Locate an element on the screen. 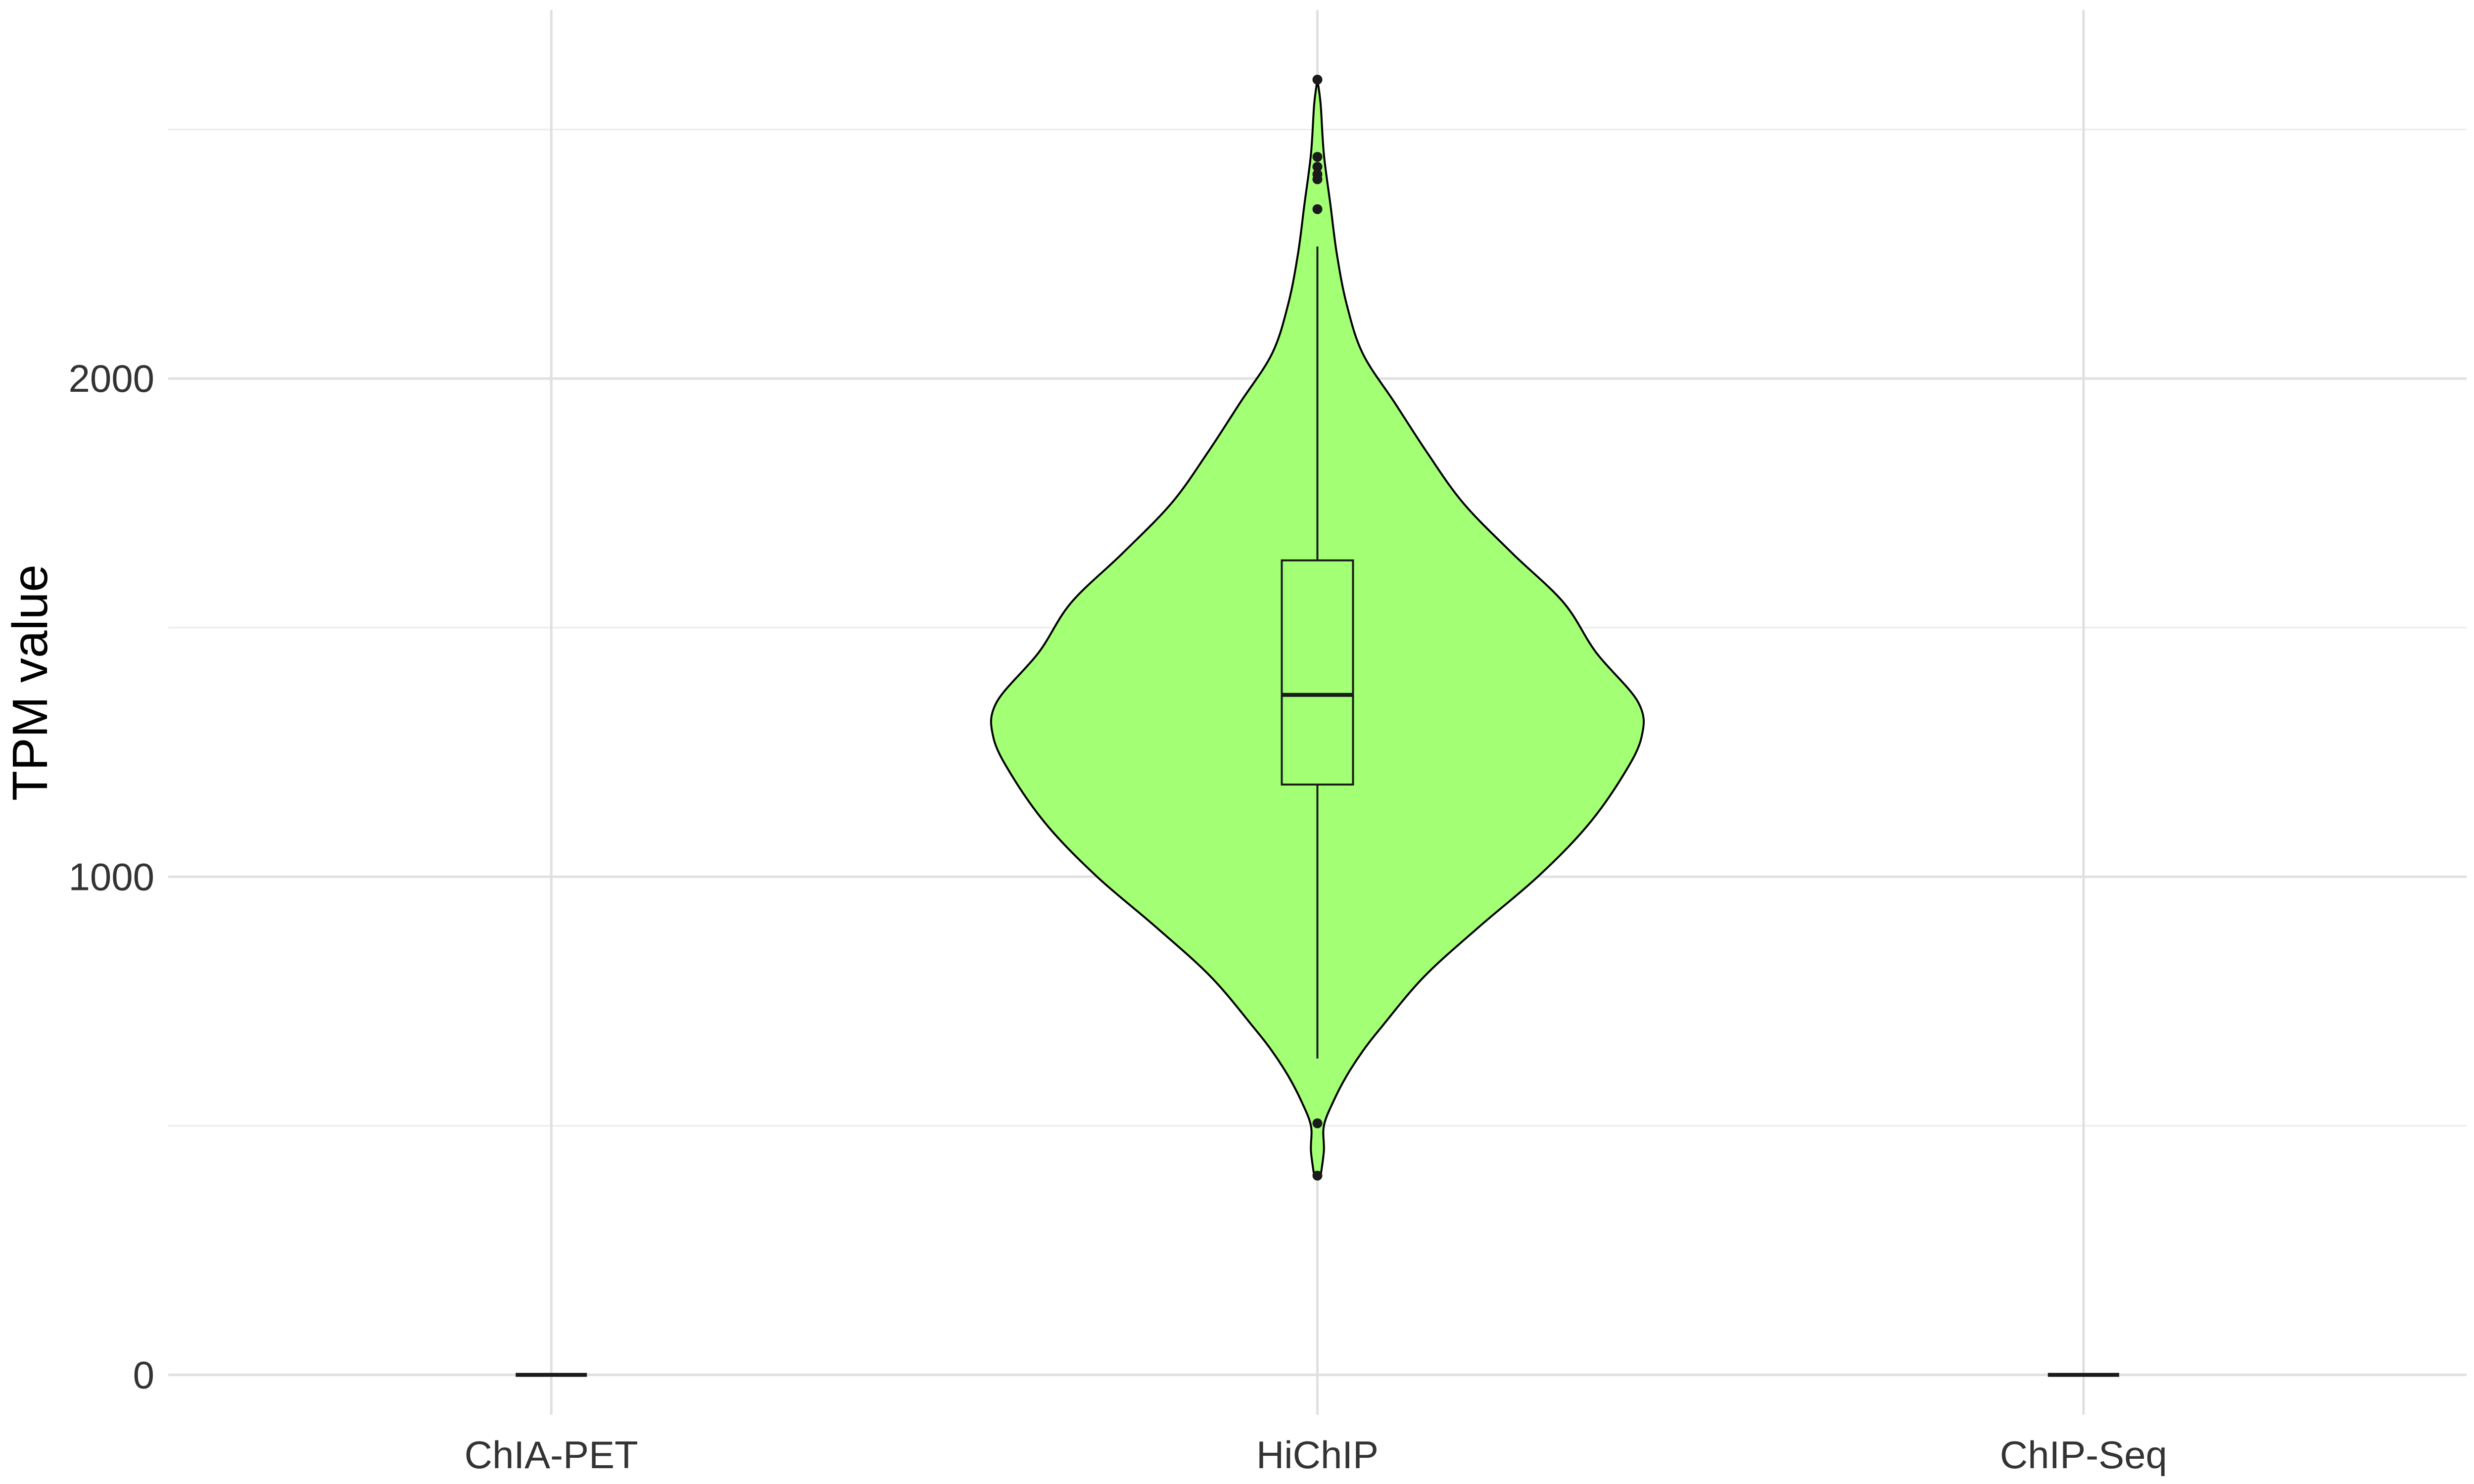 The width and height of the screenshot is (2474, 1484). x-tick-label: ChIP-Seq is located at coordinates (2084, 1455).